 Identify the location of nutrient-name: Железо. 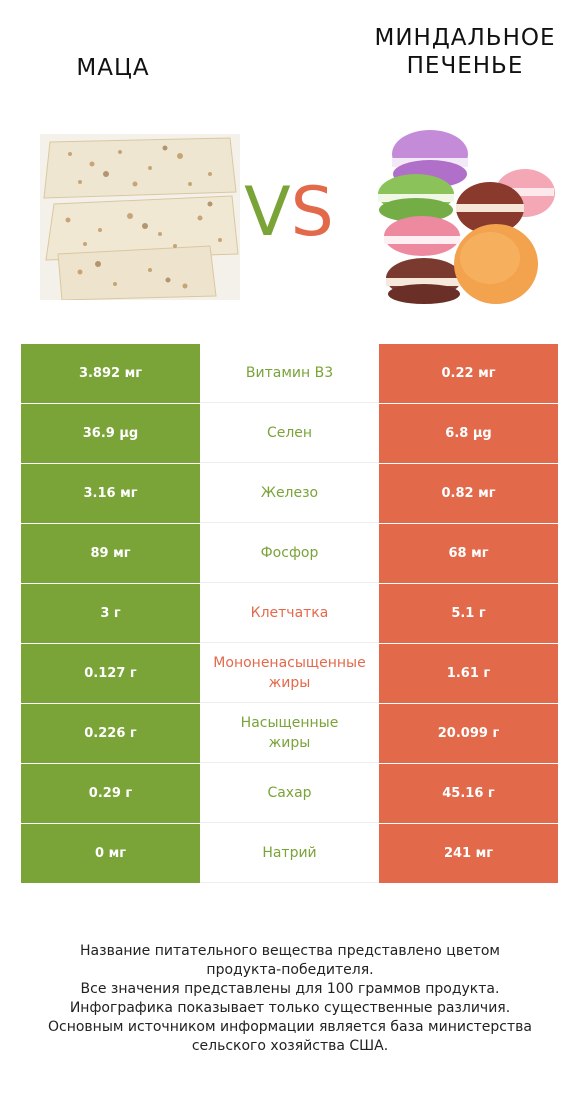
(289, 493).